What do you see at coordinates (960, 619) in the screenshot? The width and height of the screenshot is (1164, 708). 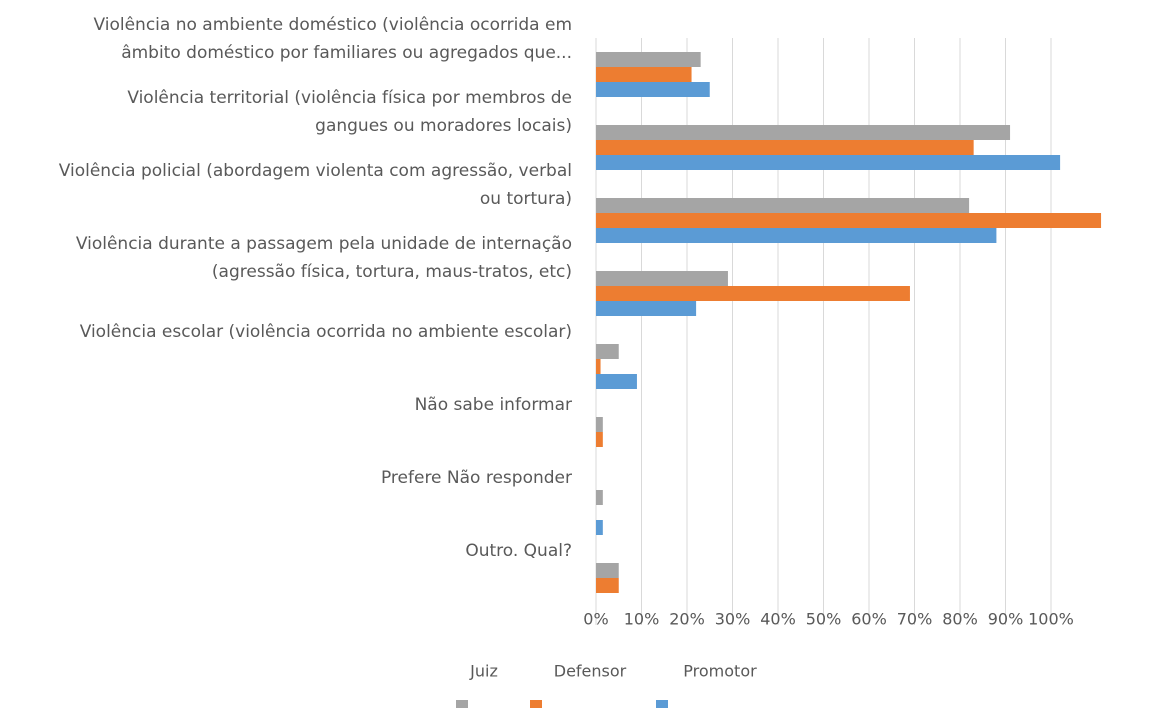 I see `x-tick-label: 80%` at bounding box center [960, 619].